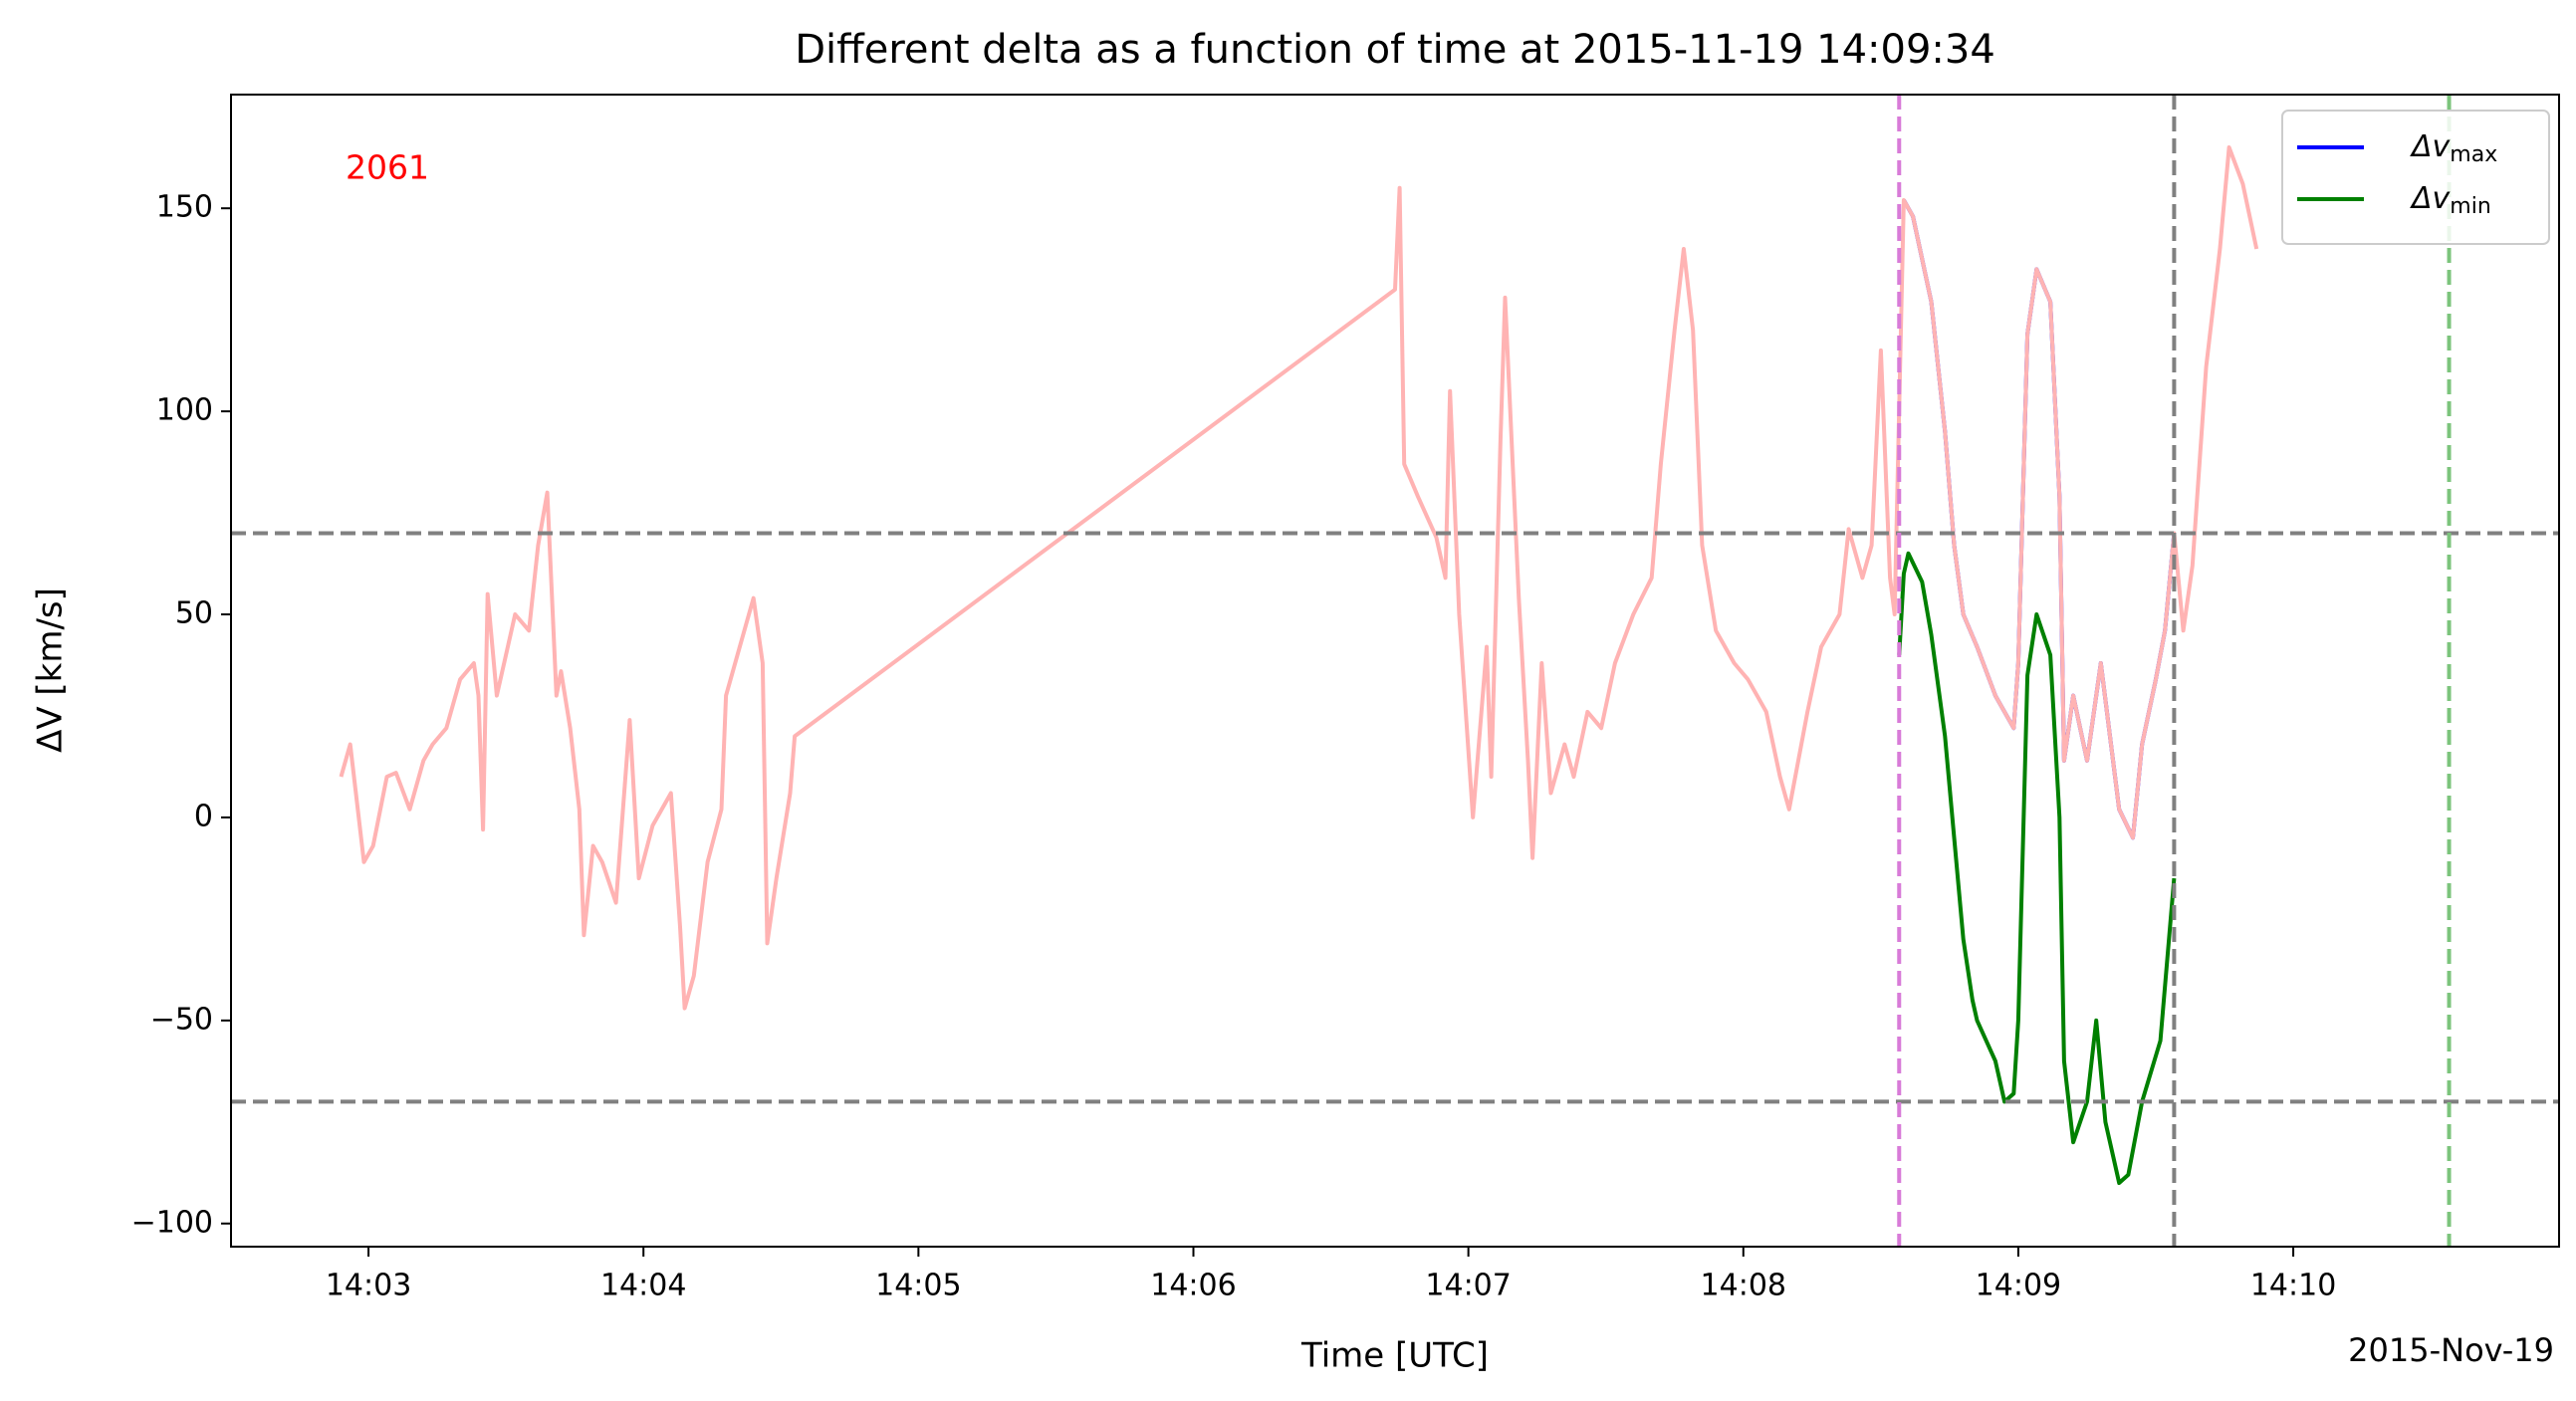 The image size is (2576, 1401). I want to click on x-tick-label: 14:05, so click(918, 1286).